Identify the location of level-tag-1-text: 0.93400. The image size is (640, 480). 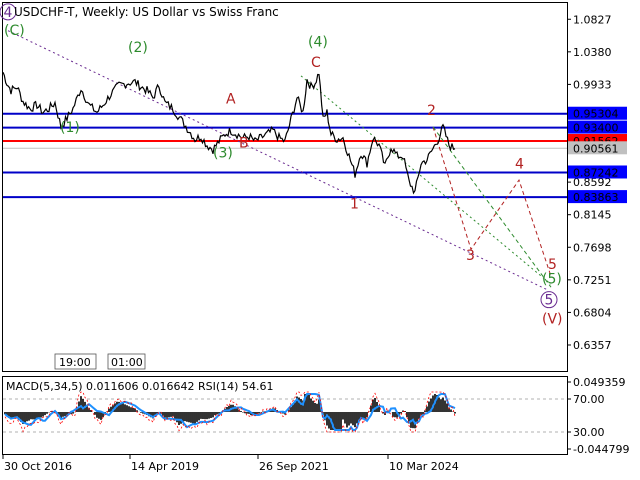
(596, 128).